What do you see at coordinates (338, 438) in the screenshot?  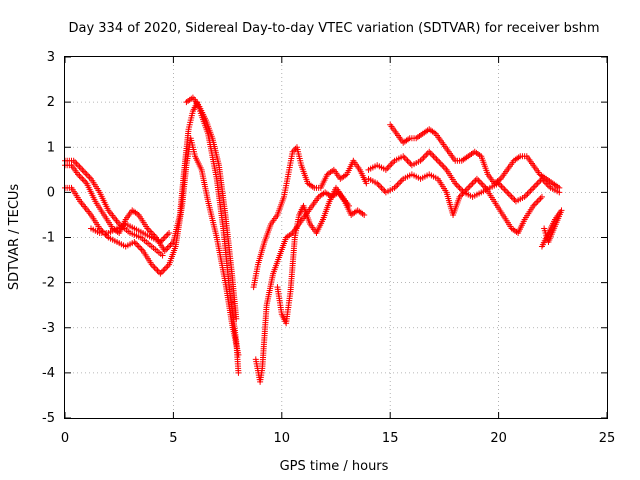 I see `x-tick-labels: 0 5 10 15 20 25` at bounding box center [338, 438].